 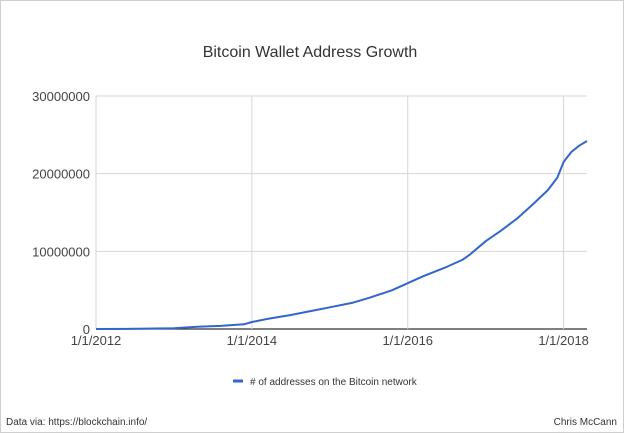 I want to click on x-tick-label: 1/1/2014, so click(x=252, y=340).